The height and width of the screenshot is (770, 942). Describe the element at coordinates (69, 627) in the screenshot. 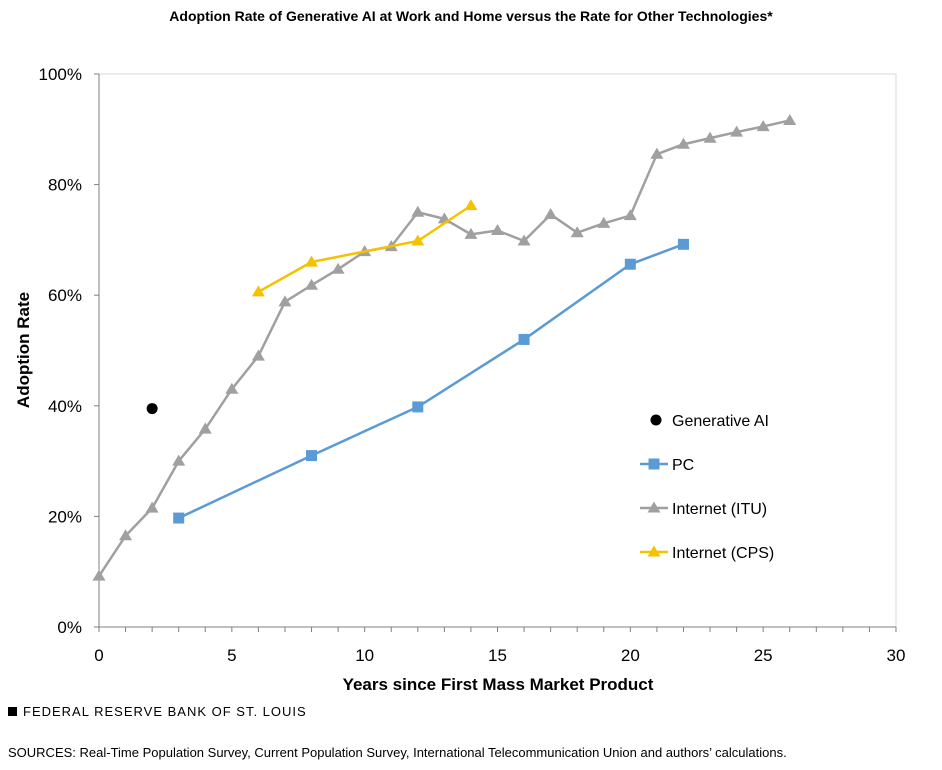

I see `y-tick-label: 0%` at that location.